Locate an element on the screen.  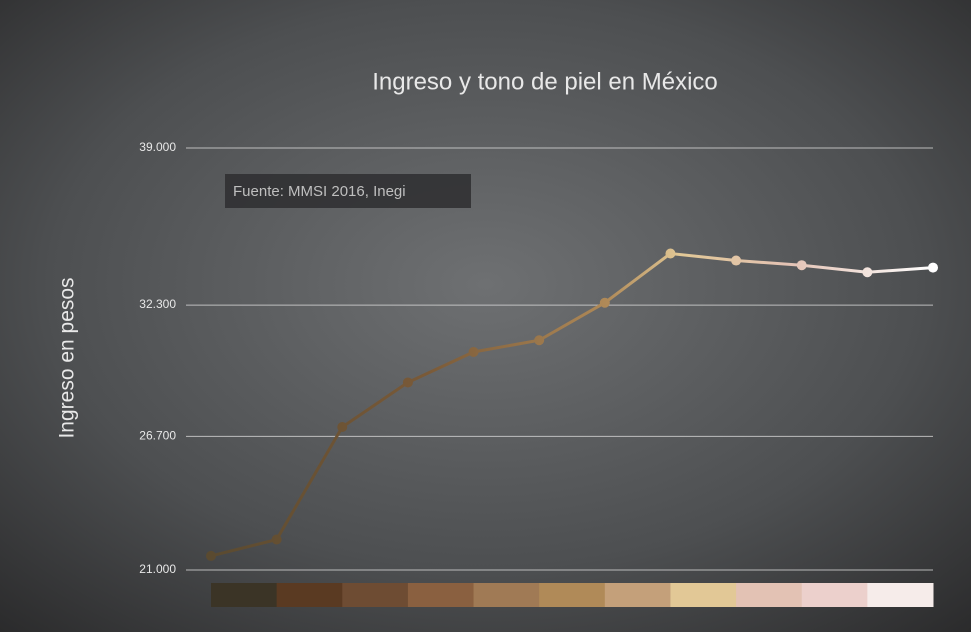
annotation-box is located at coordinates (348, 191).